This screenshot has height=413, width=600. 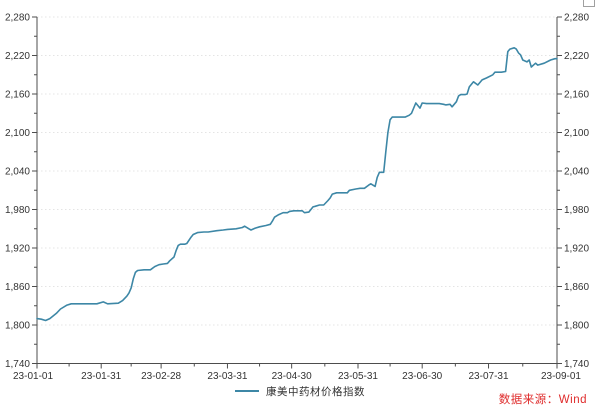 What do you see at coordinates (542, 400) in the screenshot?
I see `data-source-note: 数据来源：Wind` at bounding box center [542, 400].